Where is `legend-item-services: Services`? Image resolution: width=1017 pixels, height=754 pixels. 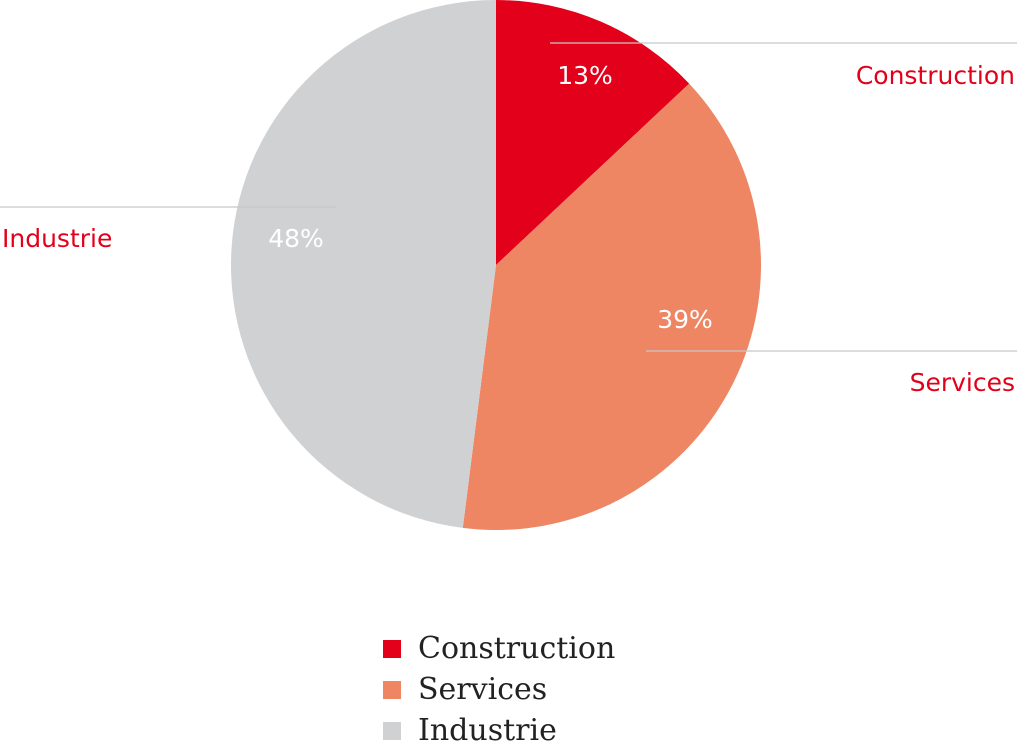
legend-item-services: Services is located at coordinates (499, 689).